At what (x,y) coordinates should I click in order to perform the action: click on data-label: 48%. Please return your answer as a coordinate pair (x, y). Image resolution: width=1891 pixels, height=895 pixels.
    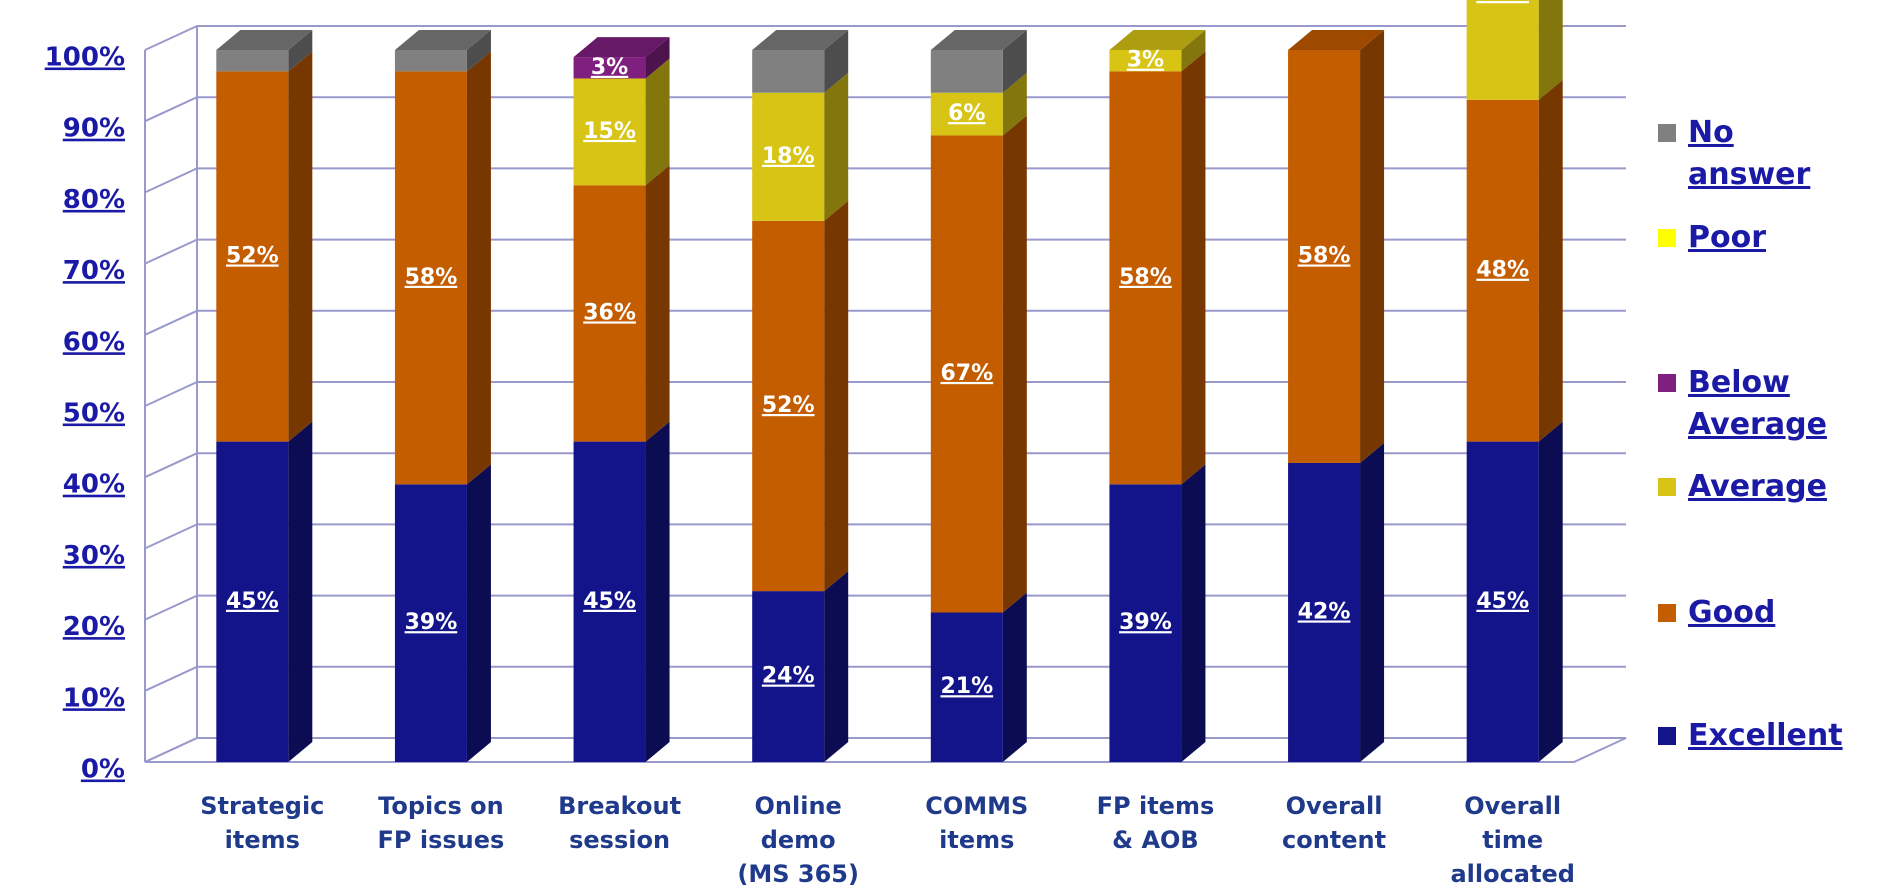
    Looking at the image, I should click on (1502, 270).